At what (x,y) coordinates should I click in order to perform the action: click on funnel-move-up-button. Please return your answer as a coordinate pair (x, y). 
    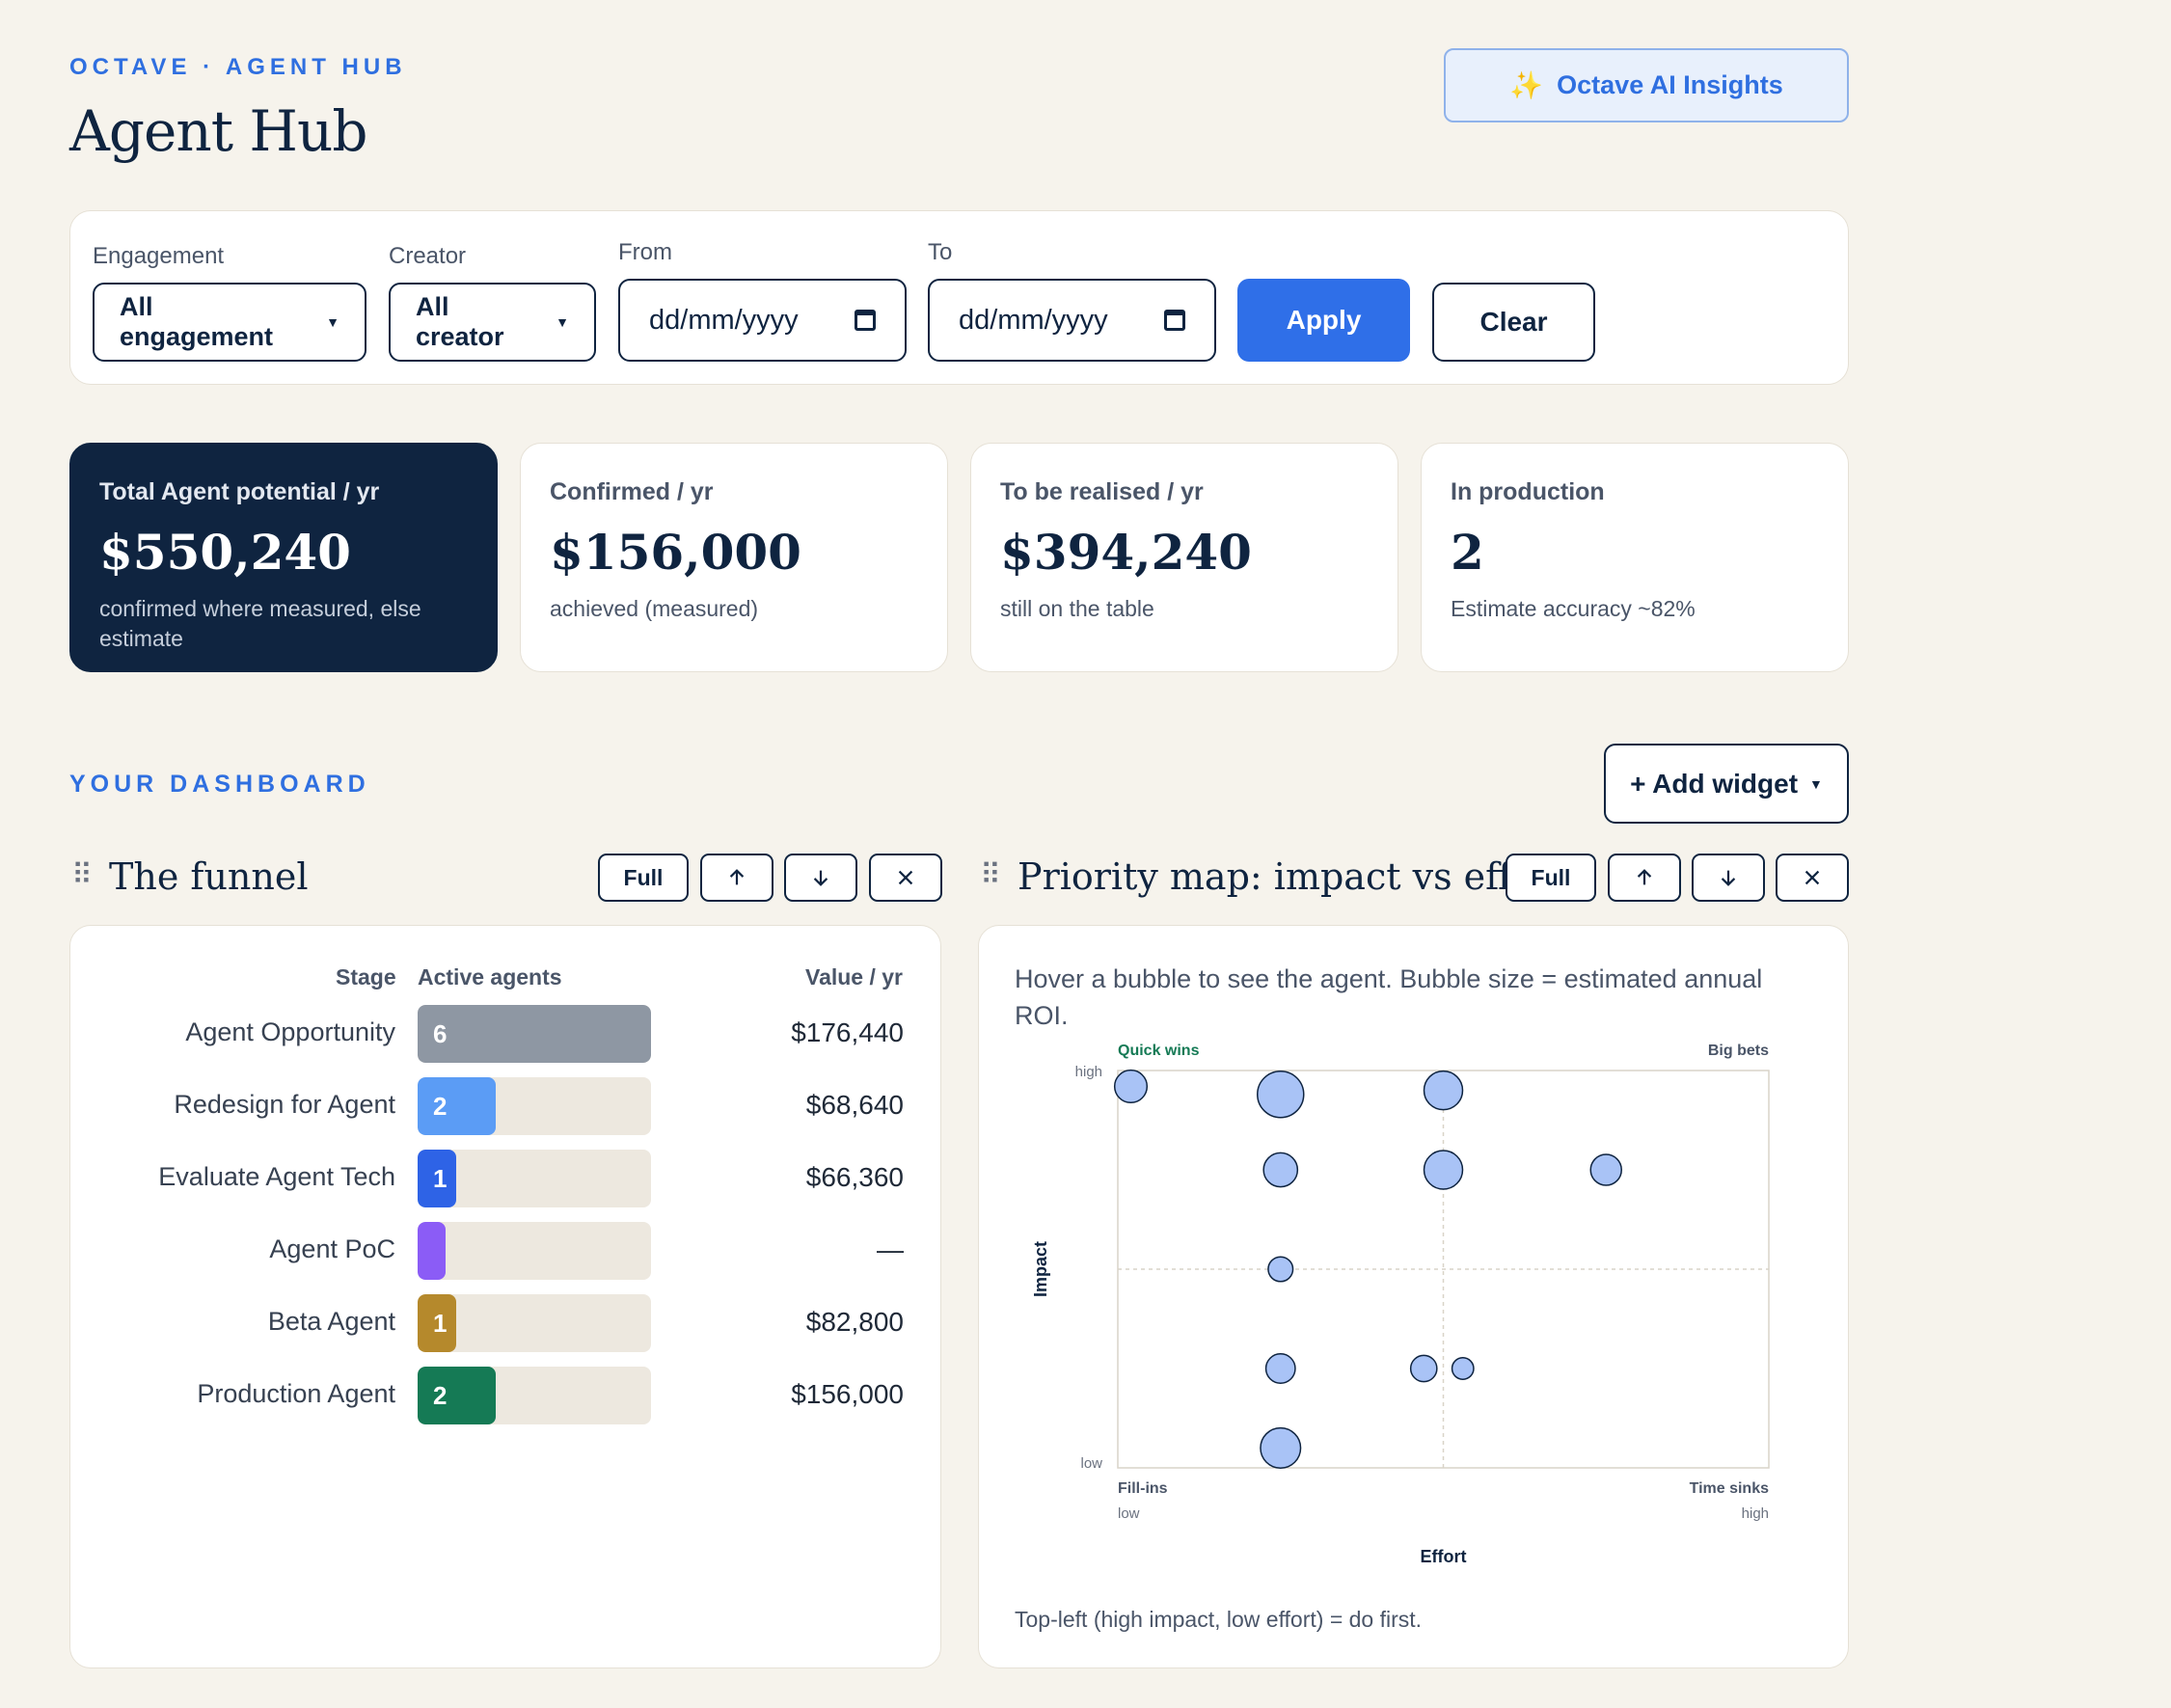
    Looking at the image, I should click on (736, 878).